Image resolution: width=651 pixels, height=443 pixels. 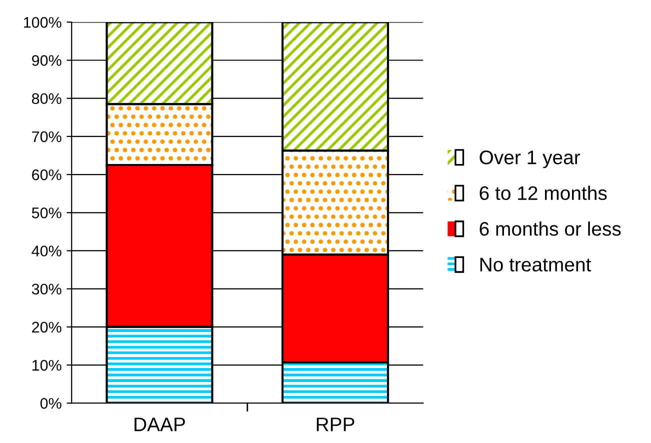 What do you see at coordinates (530, 159) in the screenshot?
I see `legend-label: Over 1 year` at bounding box center [530, 159].